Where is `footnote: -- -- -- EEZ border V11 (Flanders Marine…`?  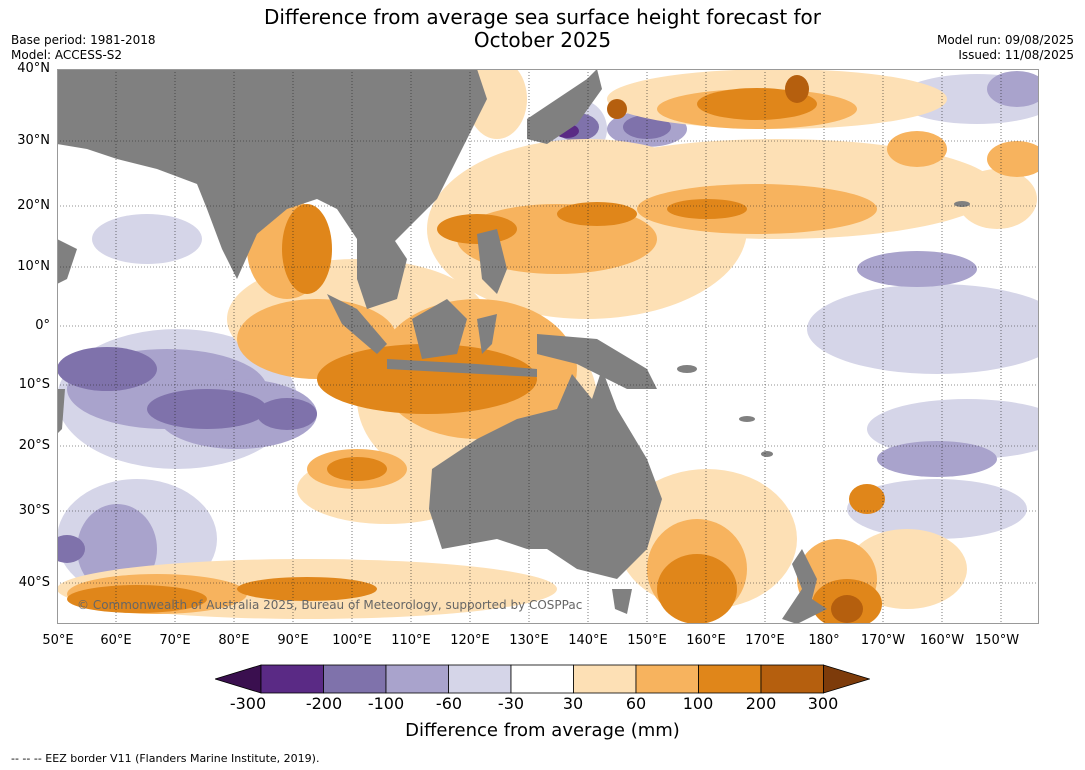
footnote: -- -- -- EEZ border V11 (Flanders Marine… is located at coordinates (165, 758).